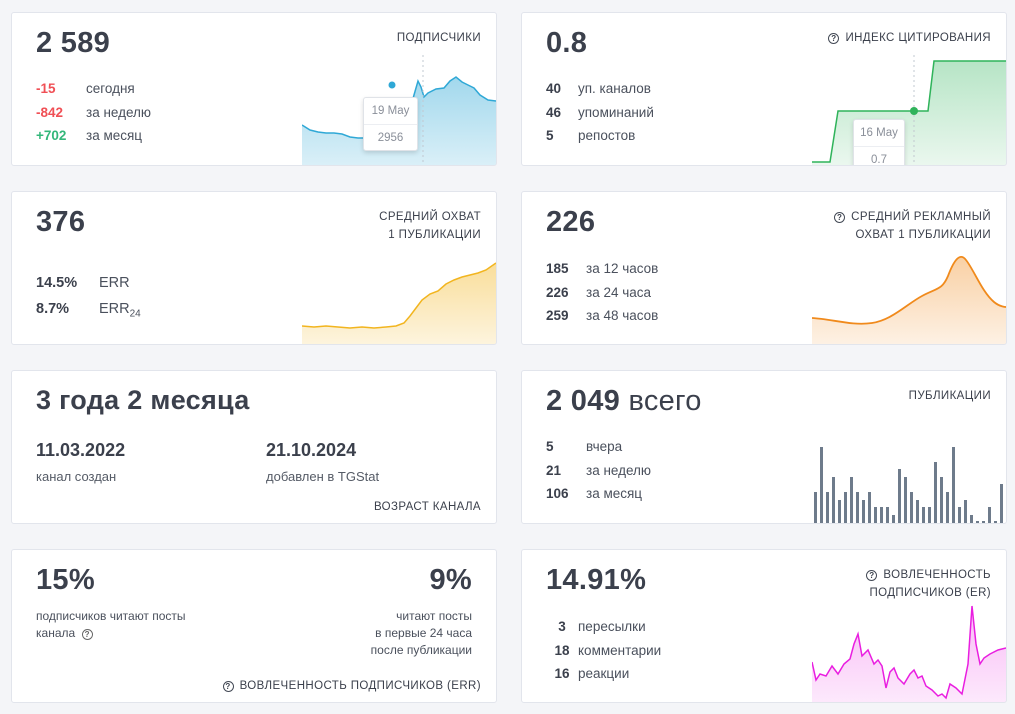 The width and height of the screenshot is (1015, 714). I want to click on tooltip-date: 19 May, so click(390, 111).